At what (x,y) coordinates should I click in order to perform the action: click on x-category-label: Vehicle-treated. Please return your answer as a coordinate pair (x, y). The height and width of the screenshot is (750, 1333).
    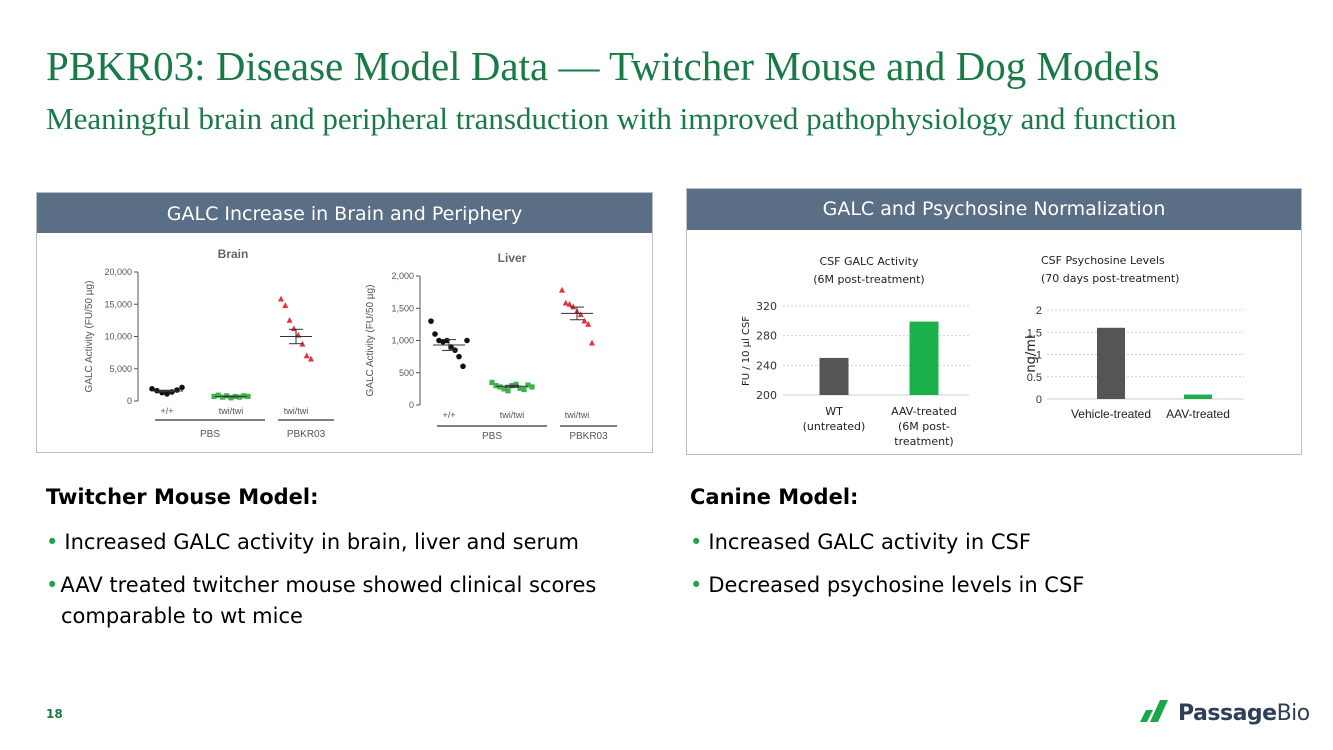
    Looking at the image, I should click on (1111, 414).